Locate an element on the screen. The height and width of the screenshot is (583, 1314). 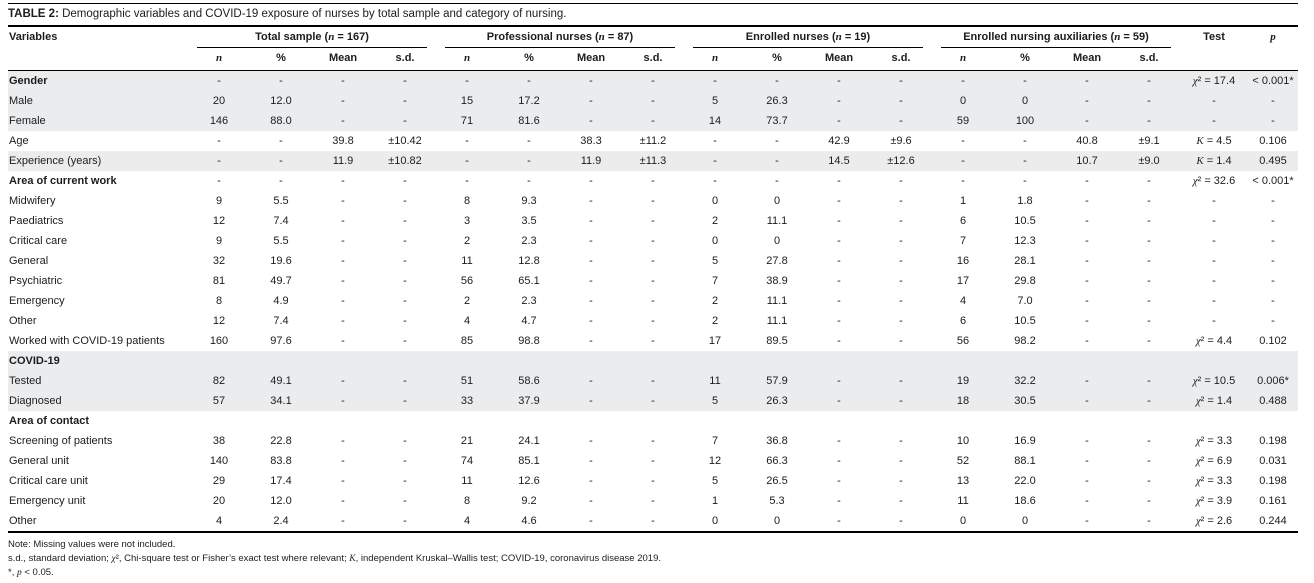
table-cell: 5.5 is located at coordinates (281, 200).